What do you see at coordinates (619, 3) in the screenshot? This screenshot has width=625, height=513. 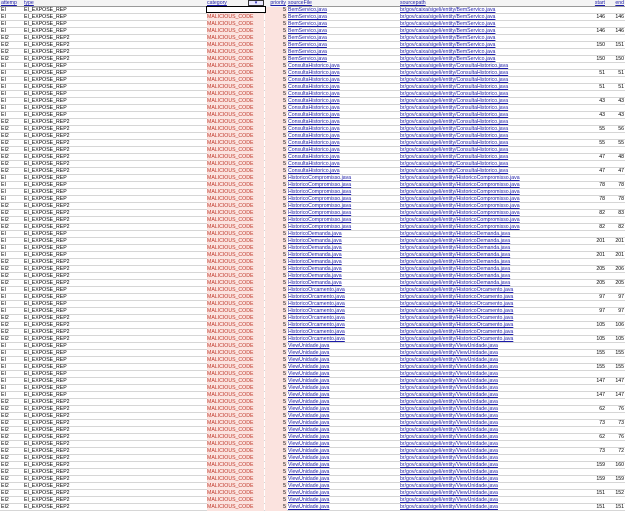 I see `column-header-end: end` at bounding box center [619, 3].